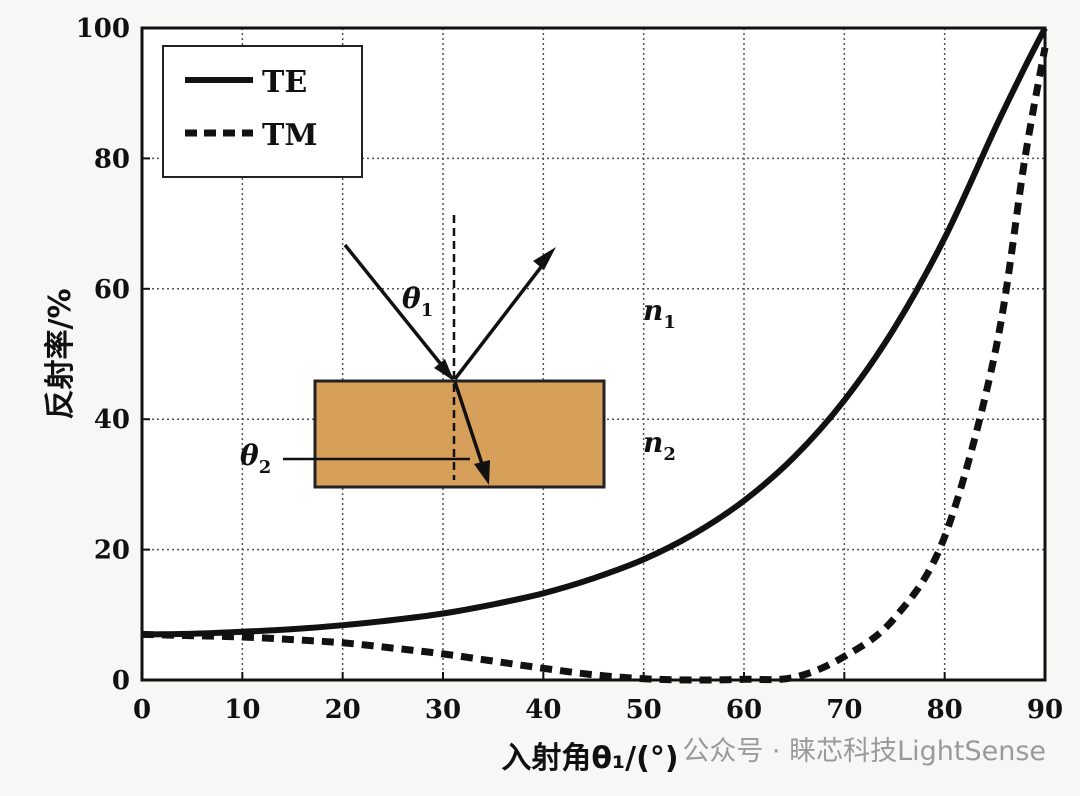 The height and width of the screenshot is (796, 1080). What do you see at coordinates (945, 710) in the screenshot?
I see `x-tick-label: 80` at bounding box center [945, 710].